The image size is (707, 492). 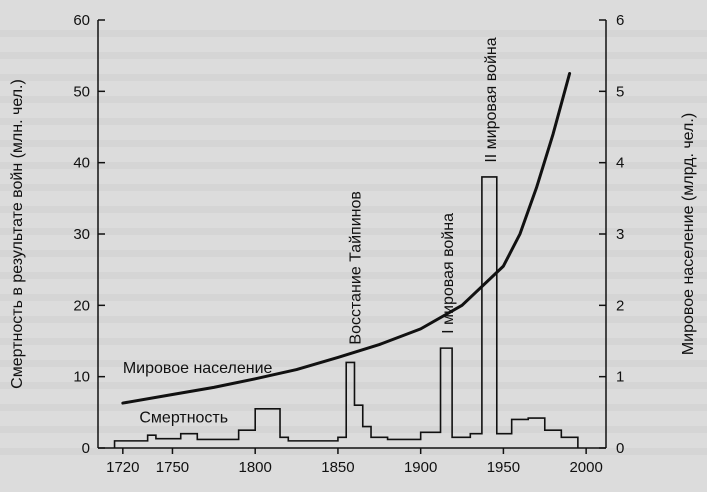 I want to click on left-axis-title: Смертность в результате войн (млн. чел.), so click(x=17, y=234).